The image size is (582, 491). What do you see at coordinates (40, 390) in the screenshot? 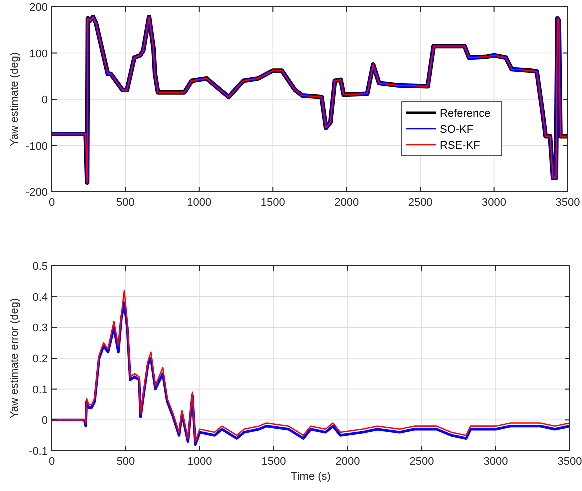
I see `y-tick-label: 0.1` at bounding box center [40, 390].